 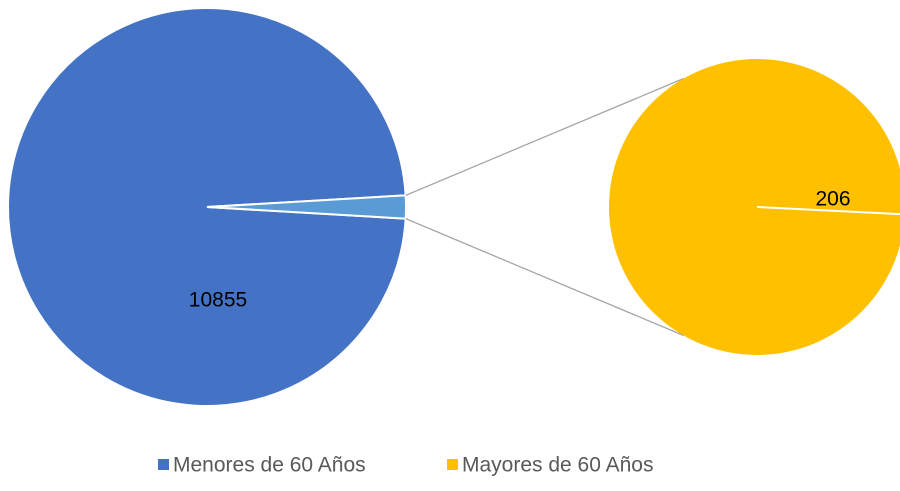 What do you see at coordinates (269, 465) in the screenshot?
I see `legend-label: Menores de 60 Años` at bounding box center [269, 465].